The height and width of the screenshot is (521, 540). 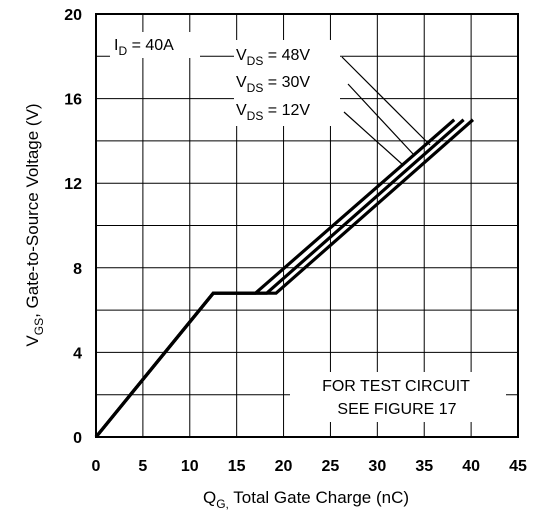 I want to click on y-tick-label: 12, so click(x=73, y=184).